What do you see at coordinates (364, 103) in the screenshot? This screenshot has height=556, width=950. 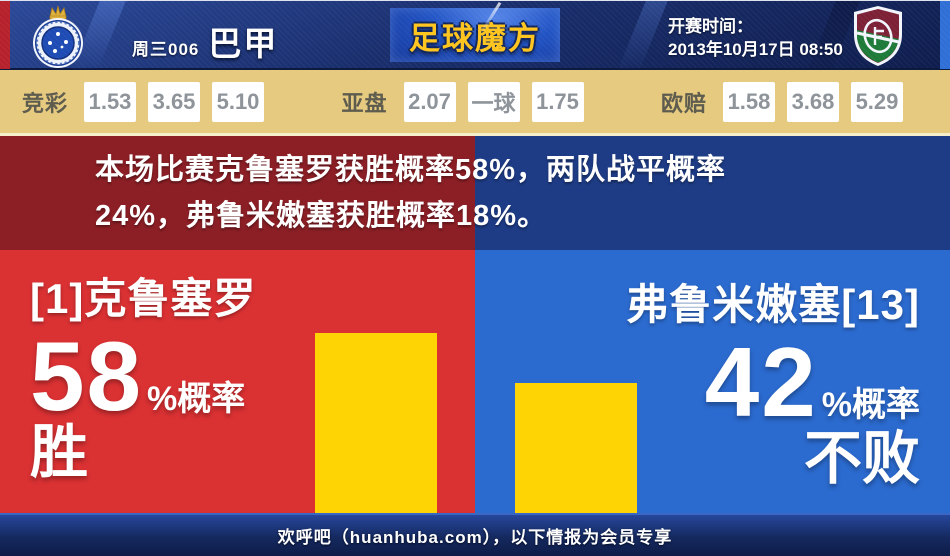 I see `yapan-label: 亚盘` at bounding box center [364, 103].